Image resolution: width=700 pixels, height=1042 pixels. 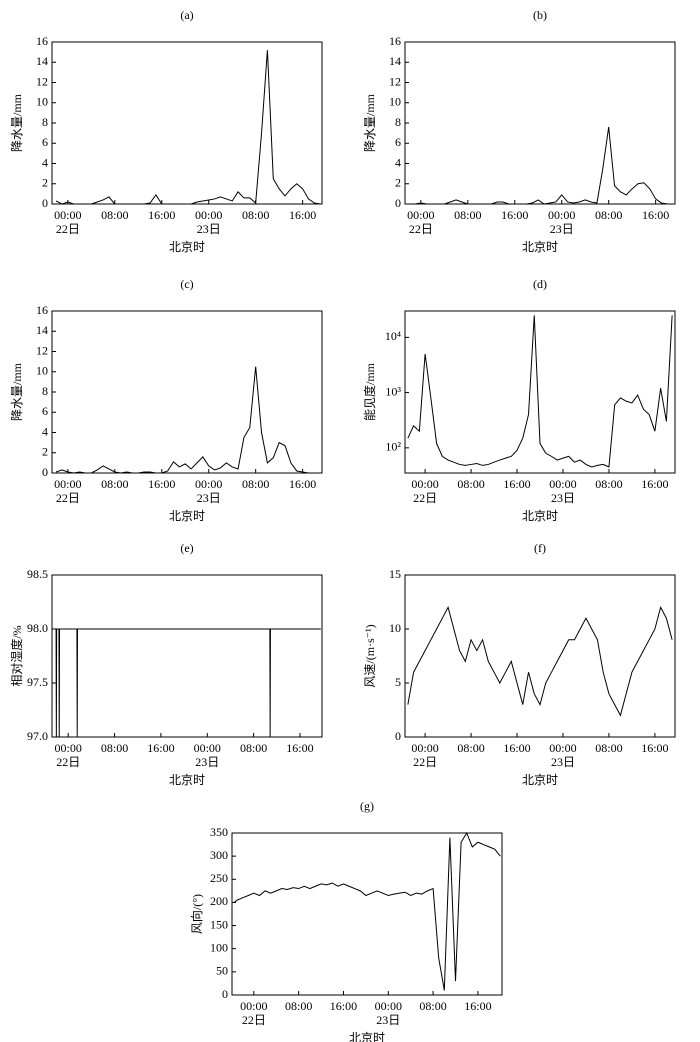 I want to click on y-tick-label: 97.0, so click(x=37, y=736).